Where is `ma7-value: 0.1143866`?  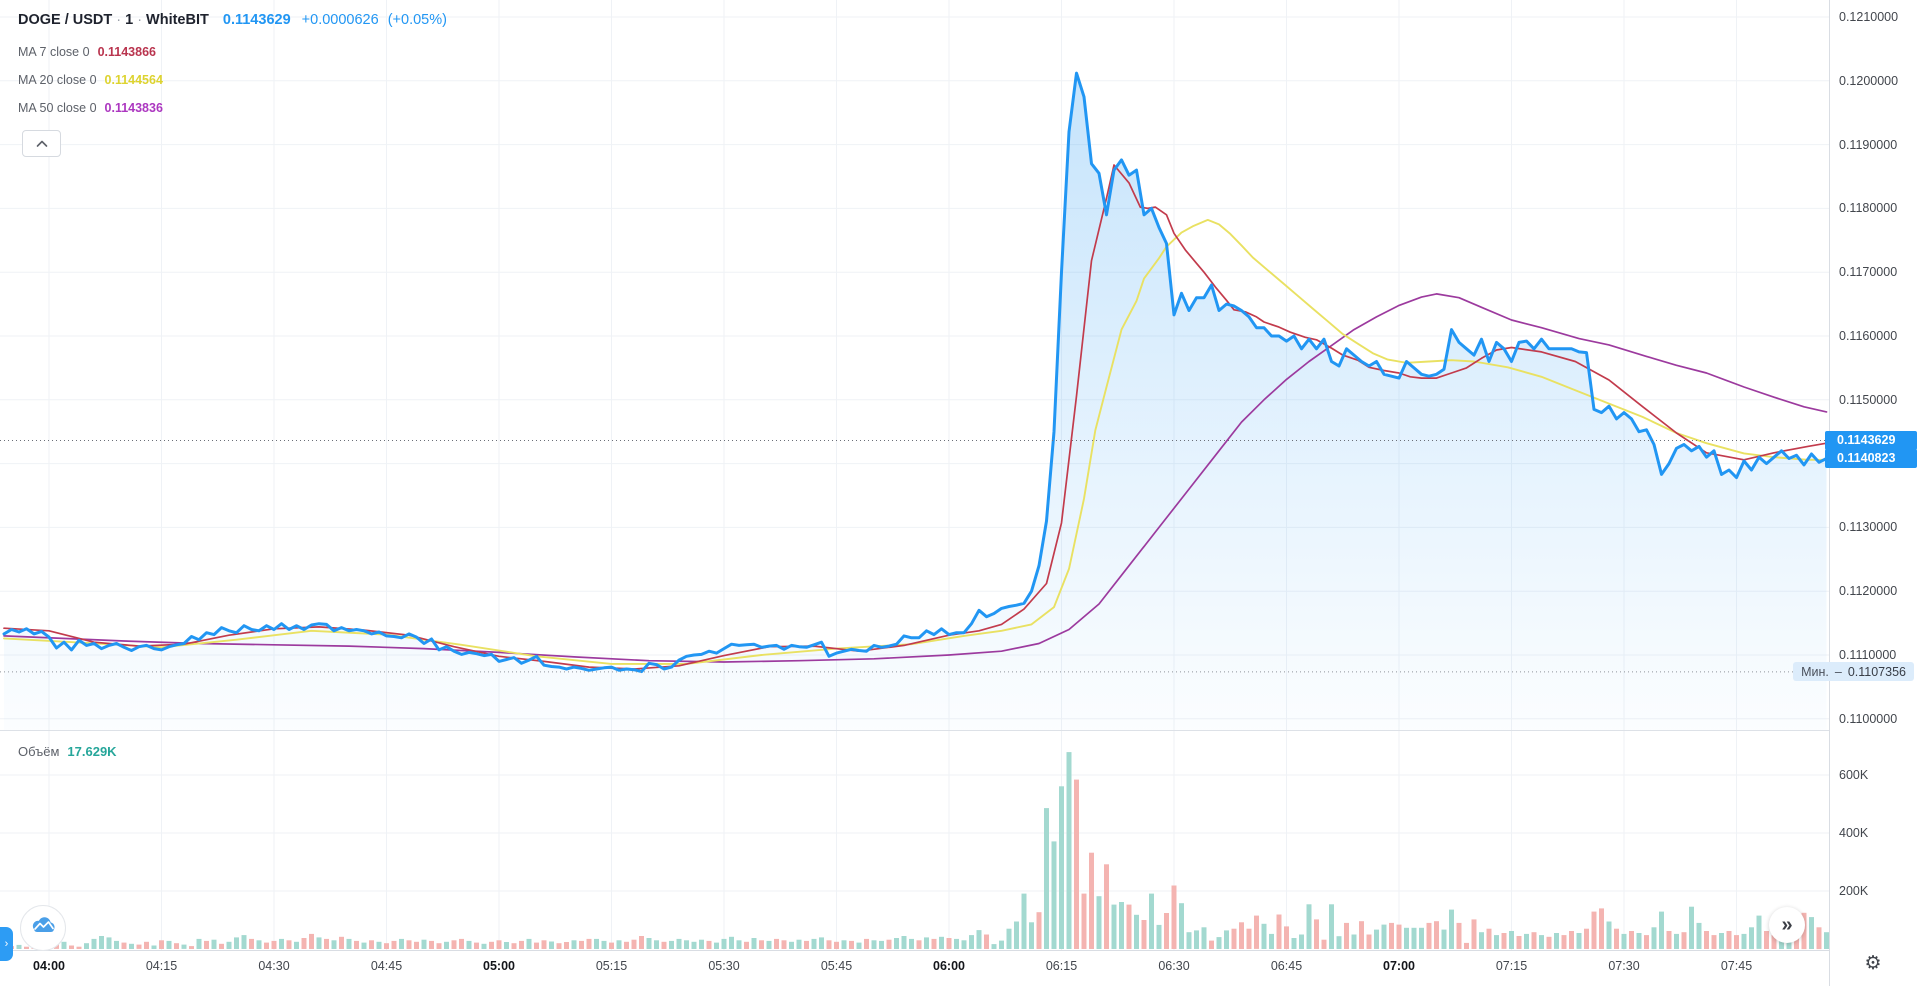 ma7-value: 0.1143866 is located at coordinates (126, 52).